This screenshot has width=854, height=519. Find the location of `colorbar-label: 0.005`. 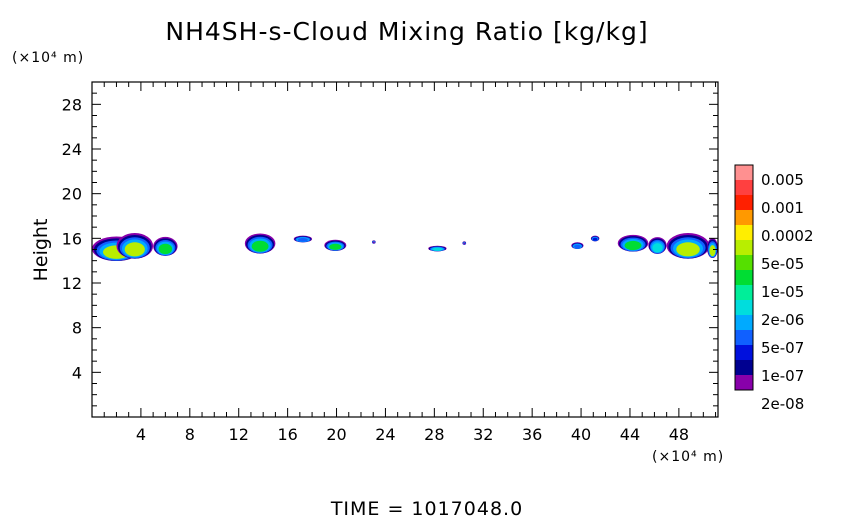

colorbar-label: 0.005 is located at coordinates (782, 180).